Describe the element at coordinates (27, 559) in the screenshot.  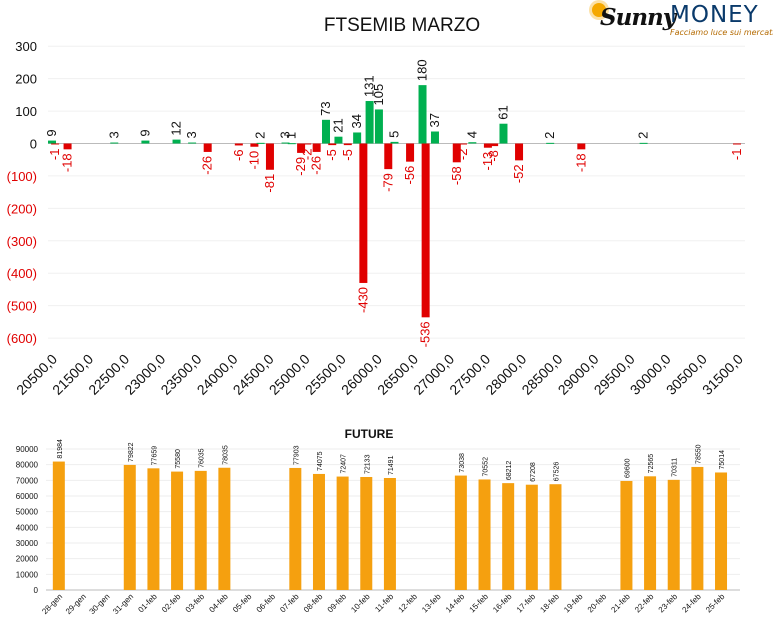
I see `chart2-y-tick-label: 20000` at that location.